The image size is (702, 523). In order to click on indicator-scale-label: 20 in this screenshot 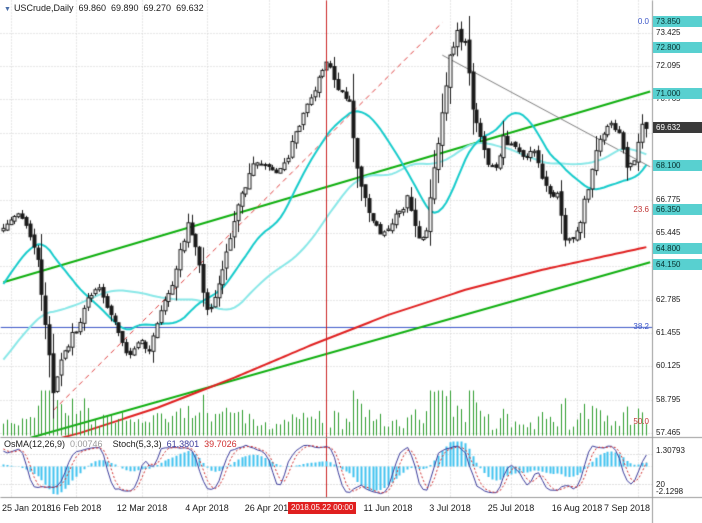, I will do `click(660, 484)`.